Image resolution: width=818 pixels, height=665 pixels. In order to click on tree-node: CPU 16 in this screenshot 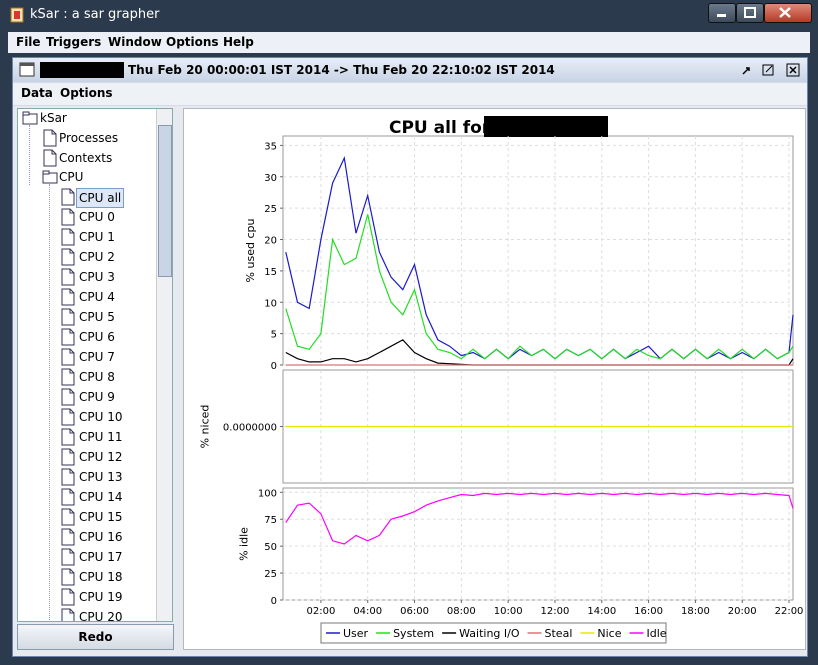, I will do `click(101, 537)`.